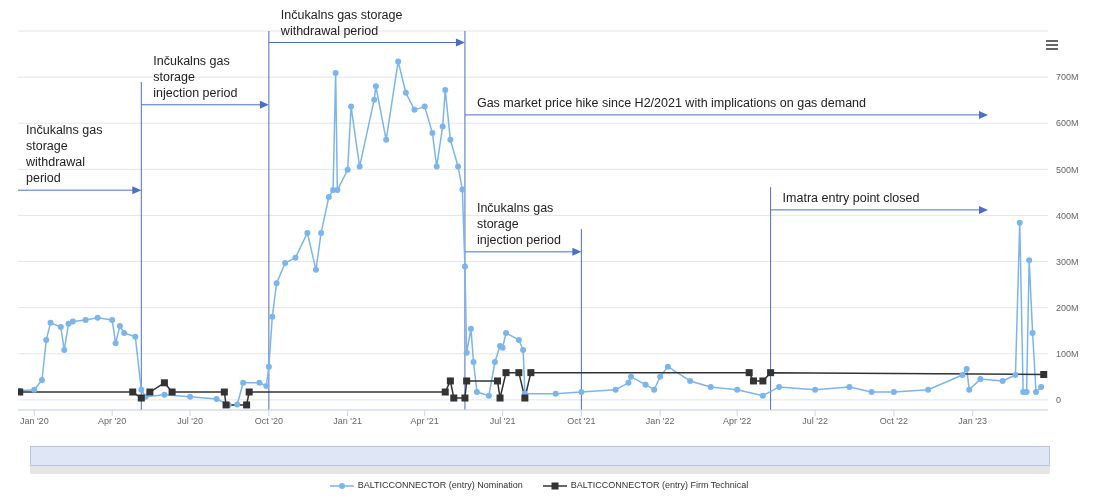 This screenshot has height=503, width=1098. I want to click on x-tick-label: Jan '20, so click(34, 421).